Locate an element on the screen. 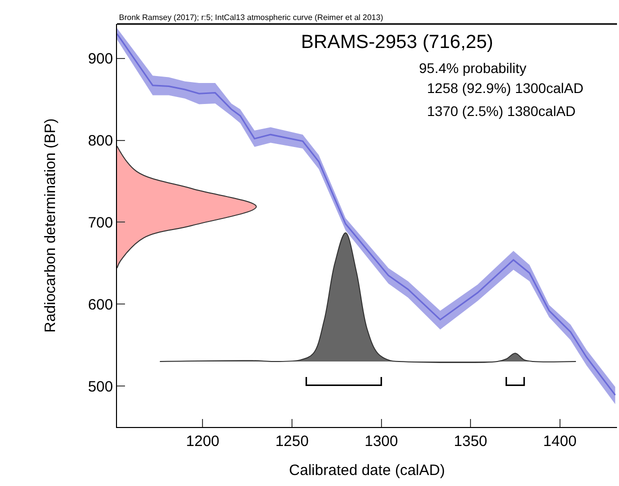 The image size is (619, 486). x-tick-label: 1250 is located at coordinates (292, 441).